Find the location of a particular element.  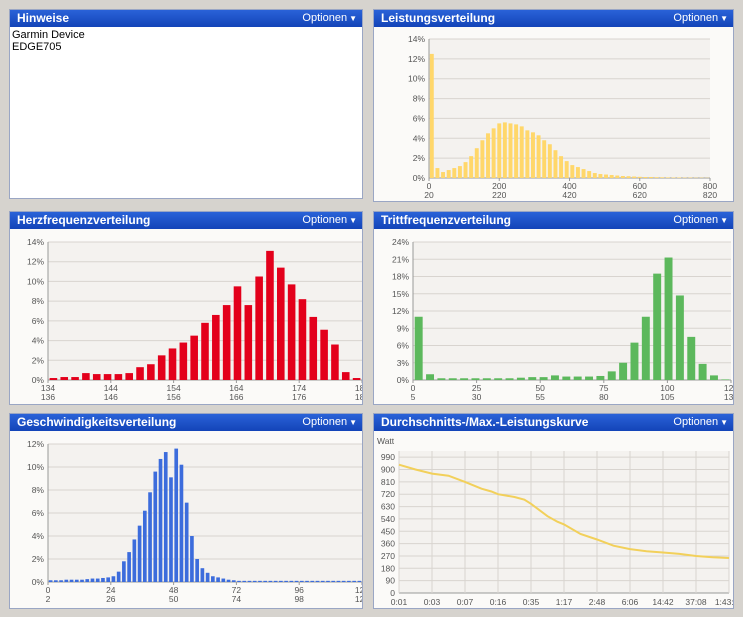

cadence-options-button: Optionen ▼ is located at coordinates (700, 220).